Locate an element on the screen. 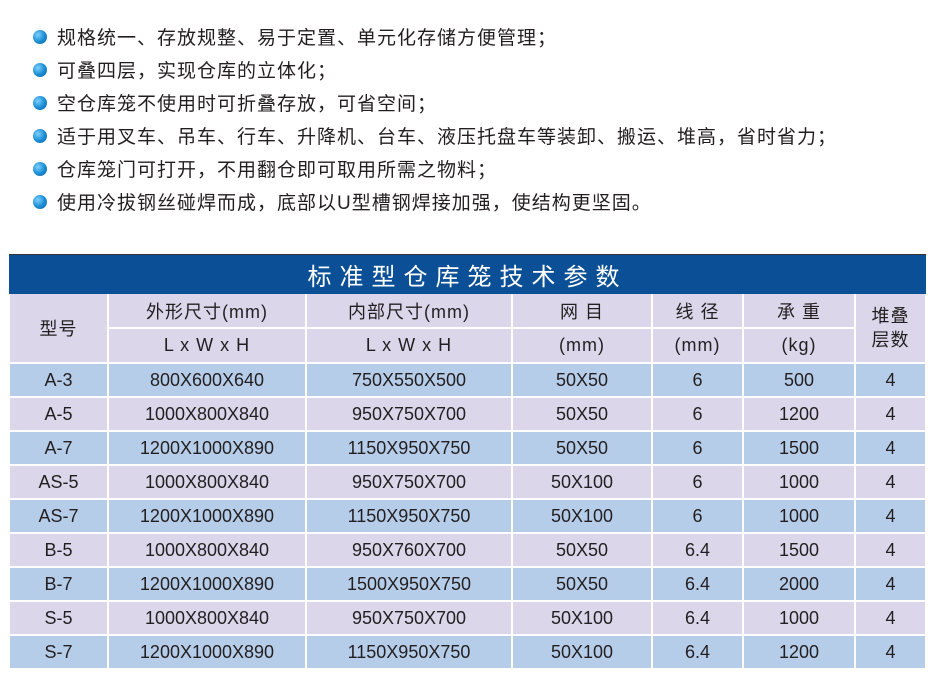  feature-text: 可叠四层，实现仓库的立体化； is located at coordinates (197, 71).